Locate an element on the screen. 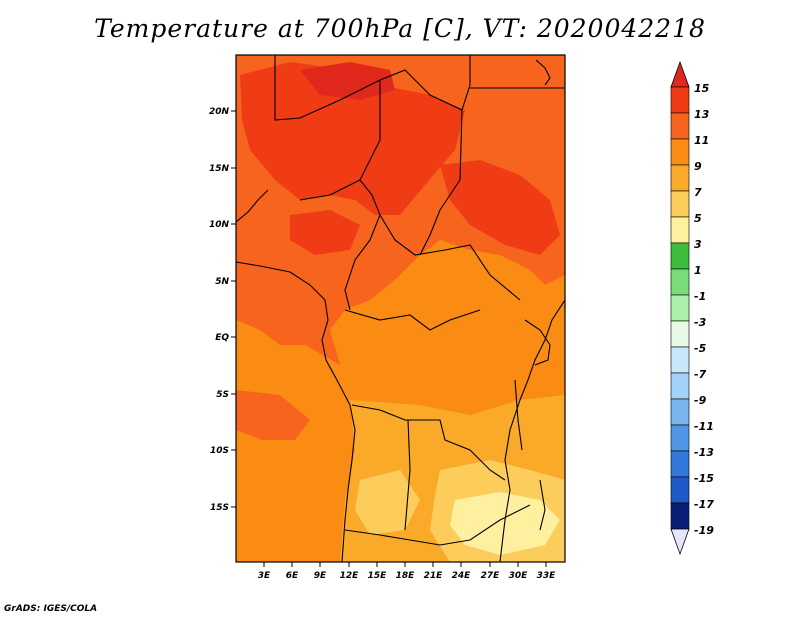 The image size is (800, 618). lat-label: EQ is located at coordinates (222, 338).